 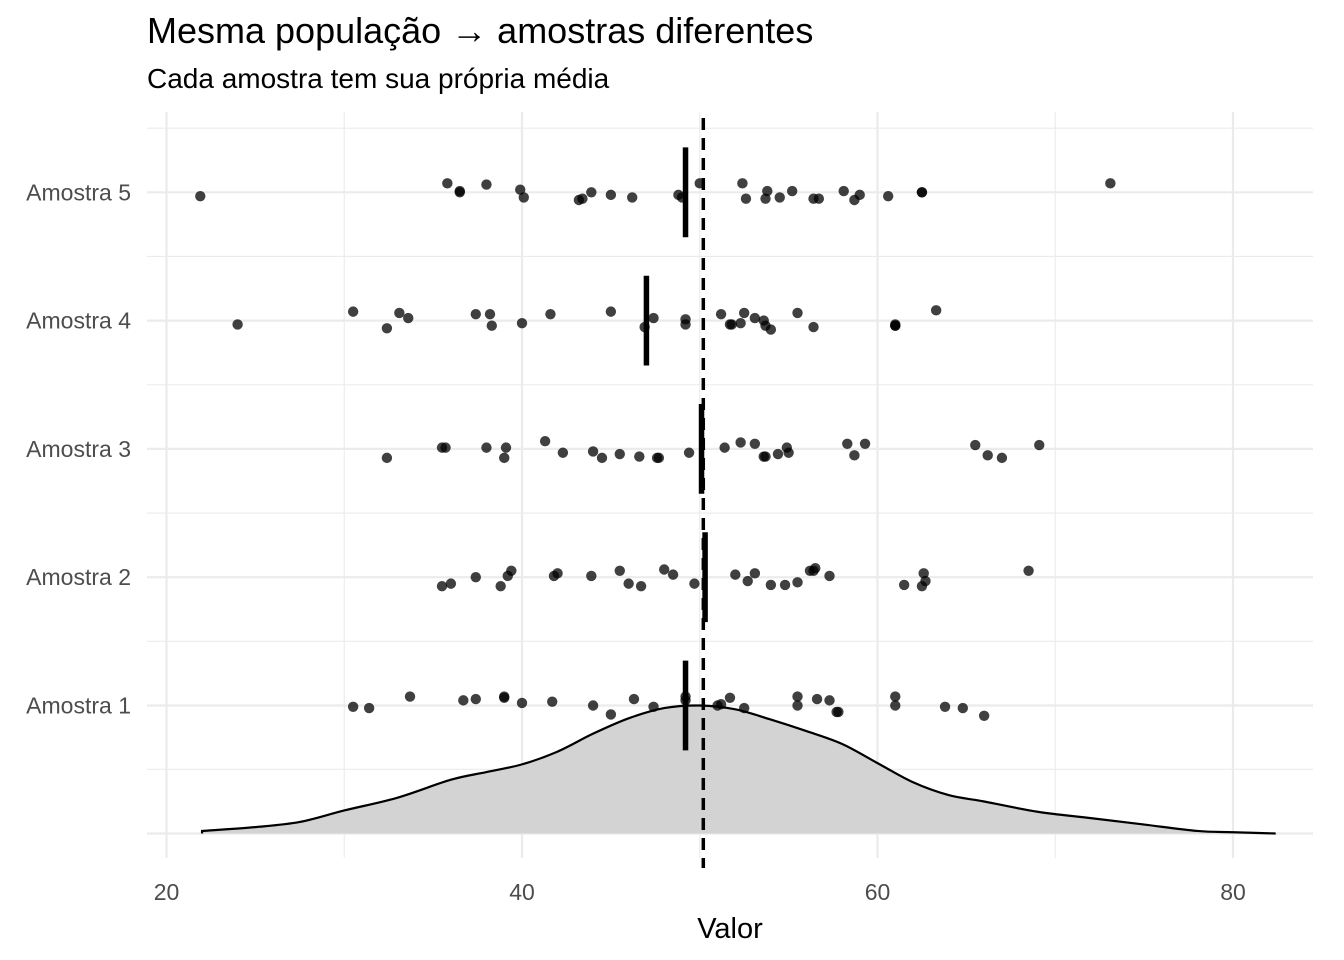 What do you see at coordinates (522, 892) in the screenshot?
I see `x-tick-label: 40` at bounding box center [522, 892].